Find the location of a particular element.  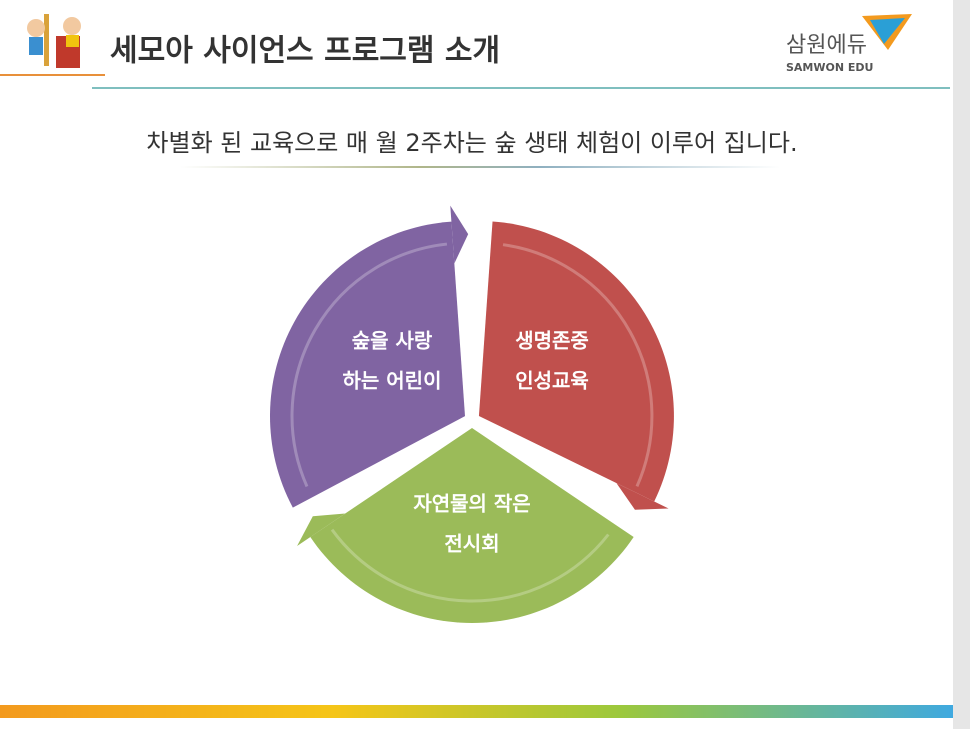

kids-icon is located at coordinates (54, 41).